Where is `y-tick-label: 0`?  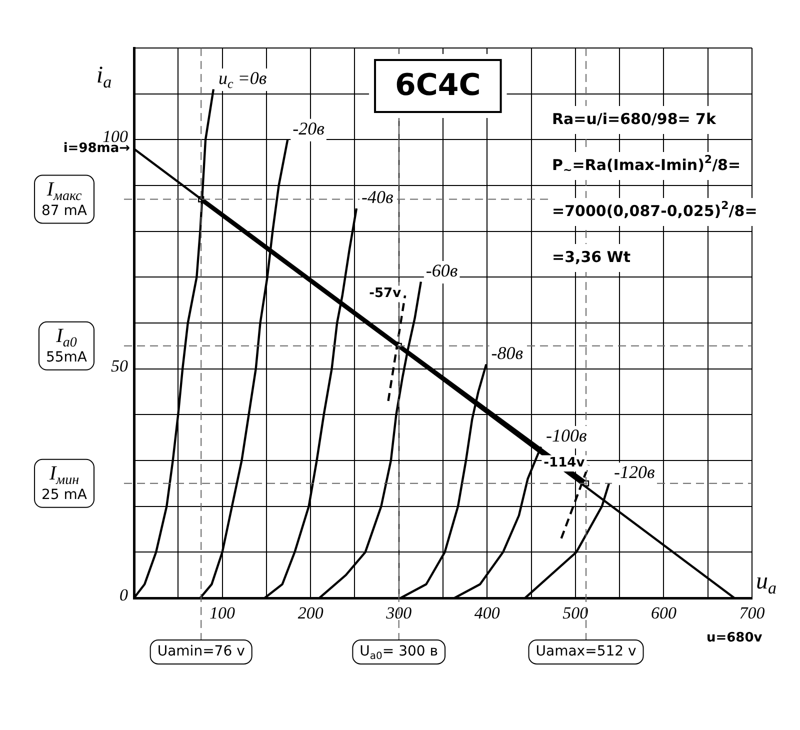
y-tick-label: 0 is located at coordinates (124, 594).